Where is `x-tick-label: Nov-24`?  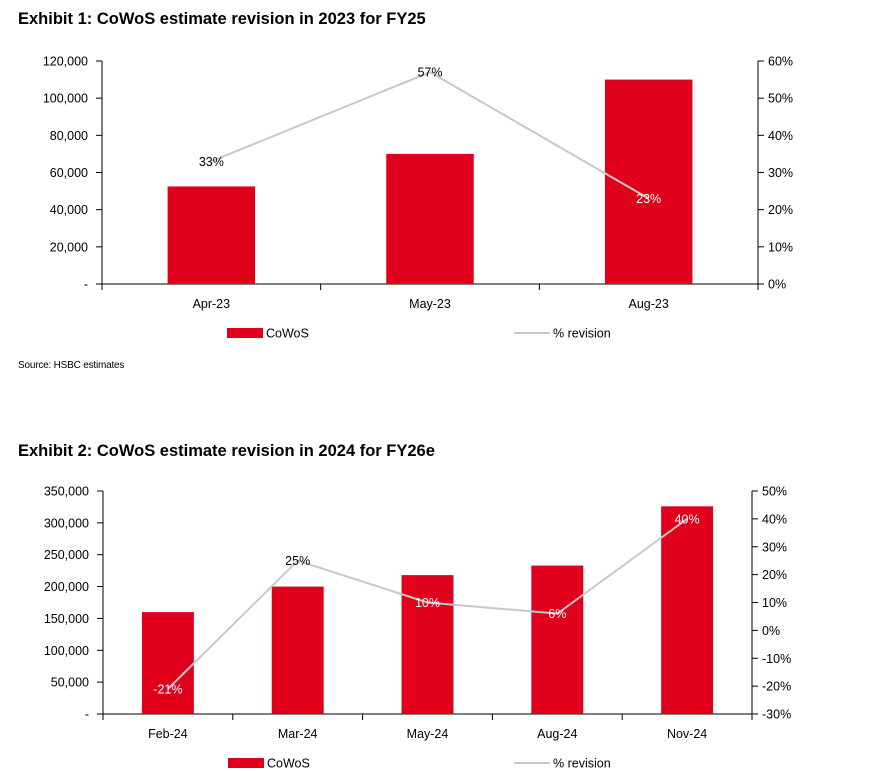 x-tick-label: Nov-24 is located at coordinates (687, 734).